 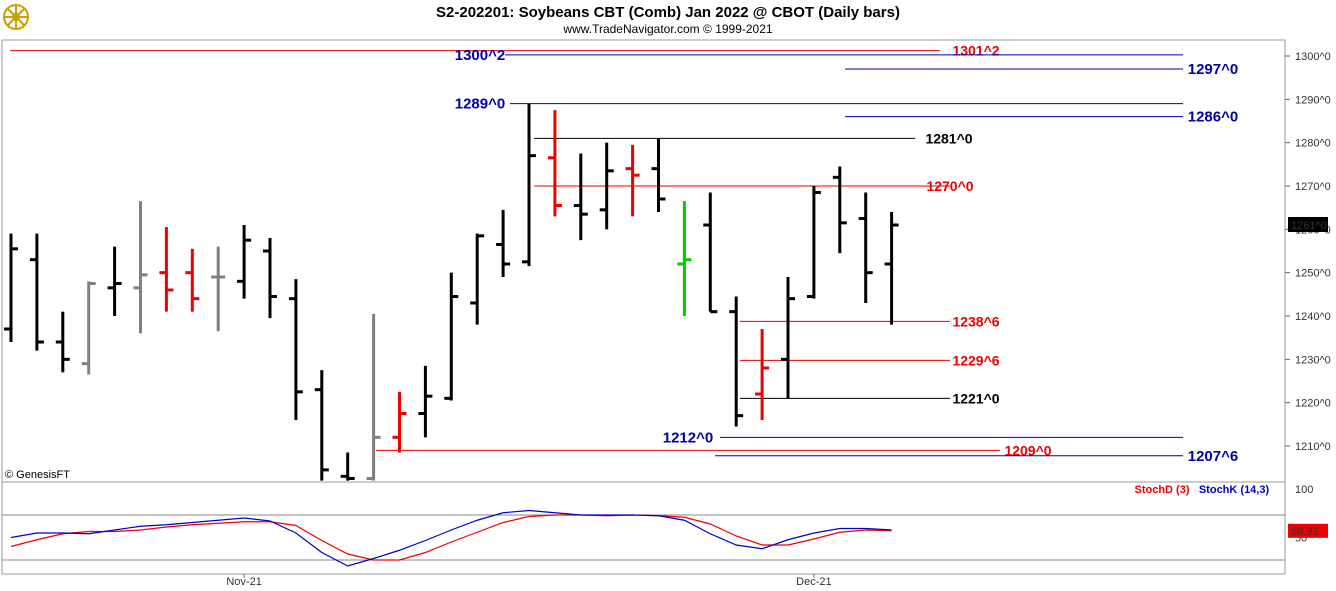 I want to click on price-tick-label: 1230^0, so click(x=1313, y=360).